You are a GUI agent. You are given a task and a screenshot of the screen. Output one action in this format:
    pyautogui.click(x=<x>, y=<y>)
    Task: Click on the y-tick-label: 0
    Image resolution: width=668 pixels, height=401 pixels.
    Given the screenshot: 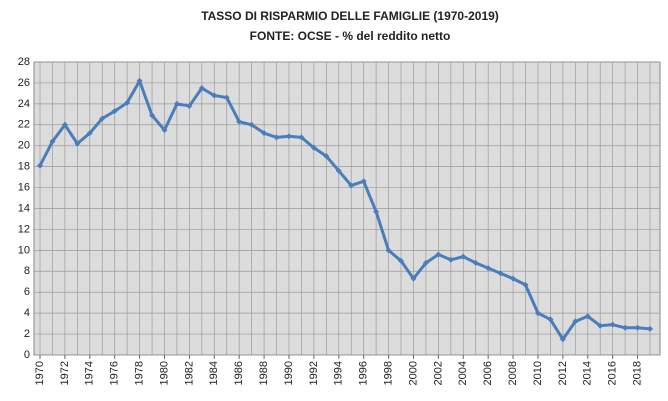 What is the action you would take?
    pyautogui.click(x=27, y=355)
    